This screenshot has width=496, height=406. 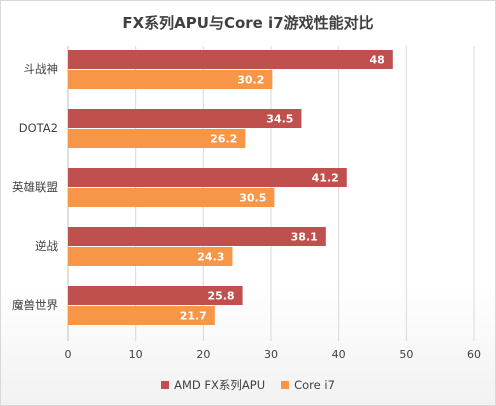 What do you see at coordinates (35, 187) in the screenshot?
I see `category-label: 英雄联盟` at bounding box center [35, 187].